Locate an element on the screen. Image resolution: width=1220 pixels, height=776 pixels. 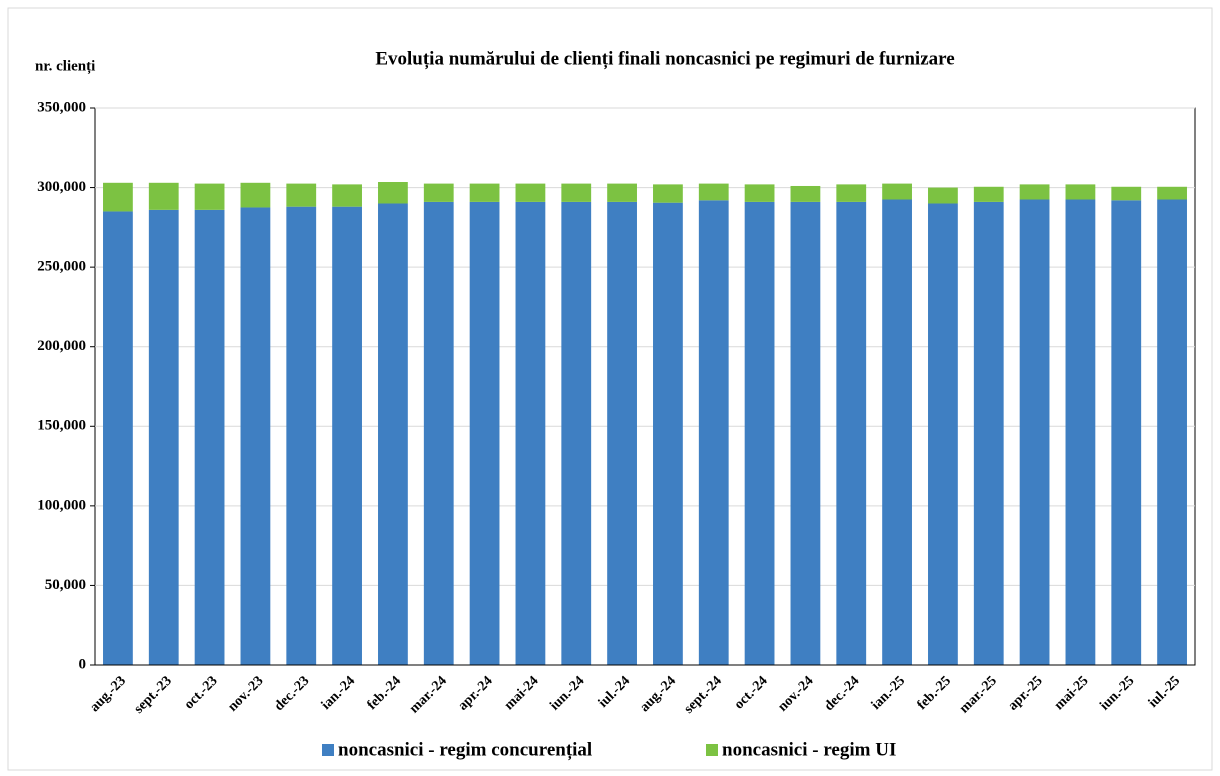
y-tick-label: 50,000 is located at coordinates (65, 585).